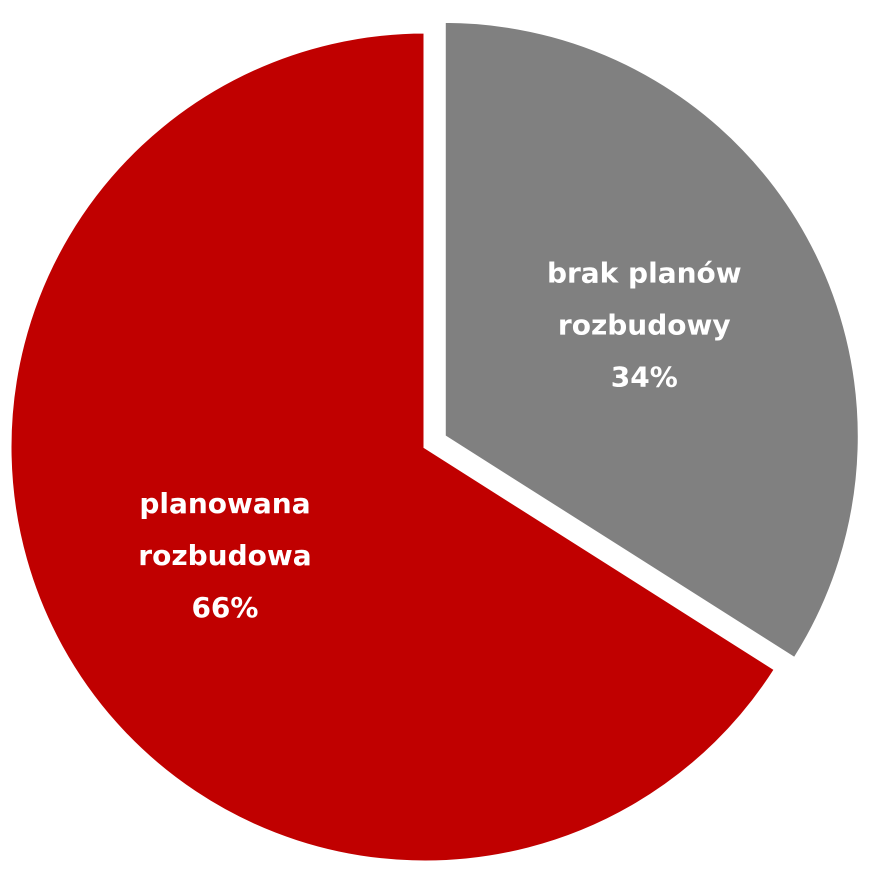  What do you see at coordinates (224, 503) in the screenshot?
I see `pie-slice-category-label: planowana` at bounding box center [224, 503].